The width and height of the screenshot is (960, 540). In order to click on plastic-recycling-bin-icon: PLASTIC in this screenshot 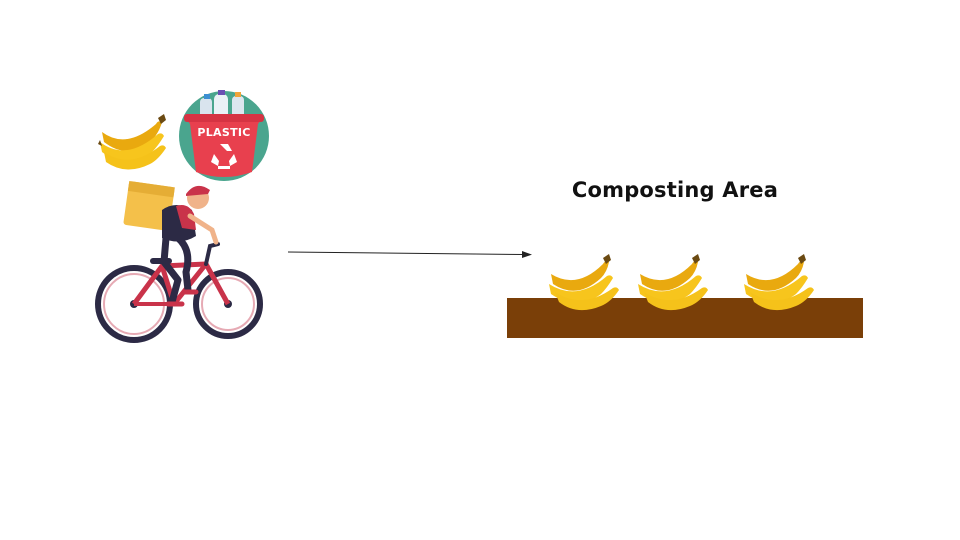, I will do `click(224, 136)`.